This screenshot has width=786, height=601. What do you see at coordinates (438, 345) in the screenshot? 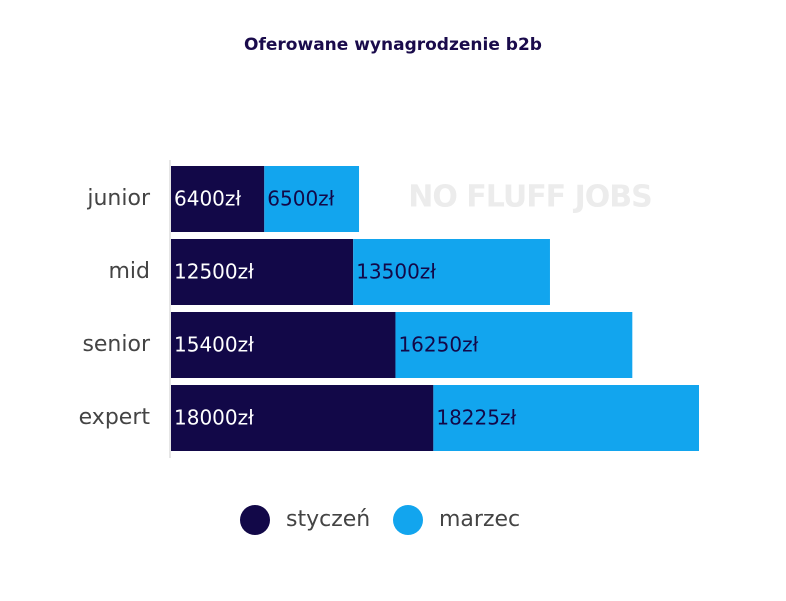
I see `data-label: 16250zł` at bounding box center [438, 345].